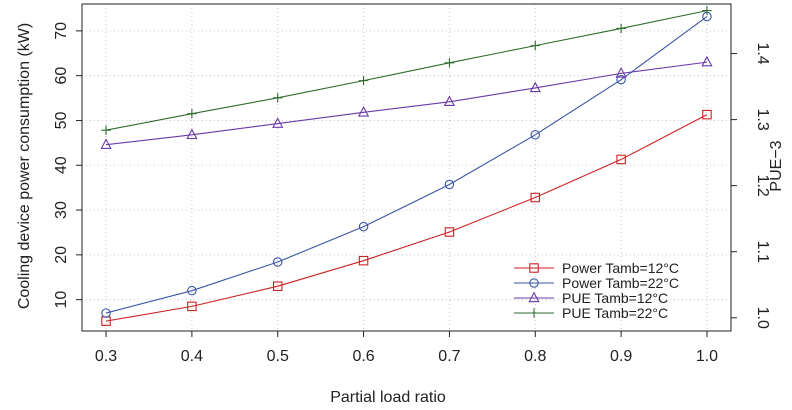  I want to click on legend-item: Power Tamb=12°C, so click(596, 268).